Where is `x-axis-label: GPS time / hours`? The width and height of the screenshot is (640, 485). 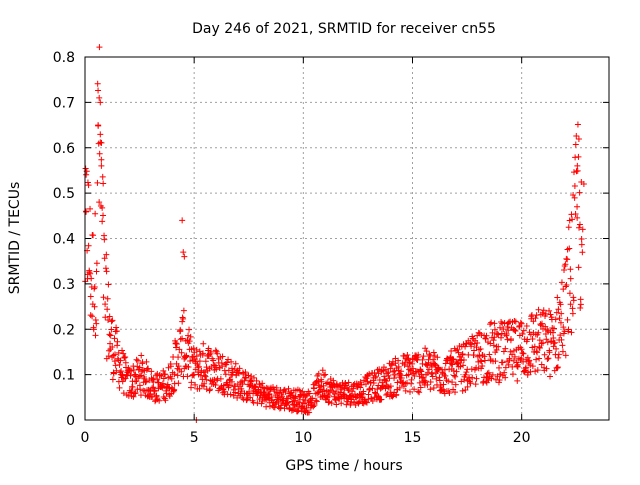 x-axis-label: GPS time / hours is located at coordinates (343, 466).